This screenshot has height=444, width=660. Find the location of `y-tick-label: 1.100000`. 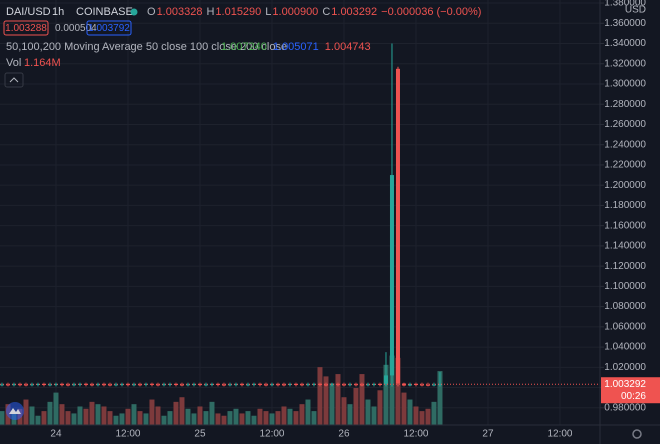

y-tick-label: 1.100000 is located at coordinates (625, 286).